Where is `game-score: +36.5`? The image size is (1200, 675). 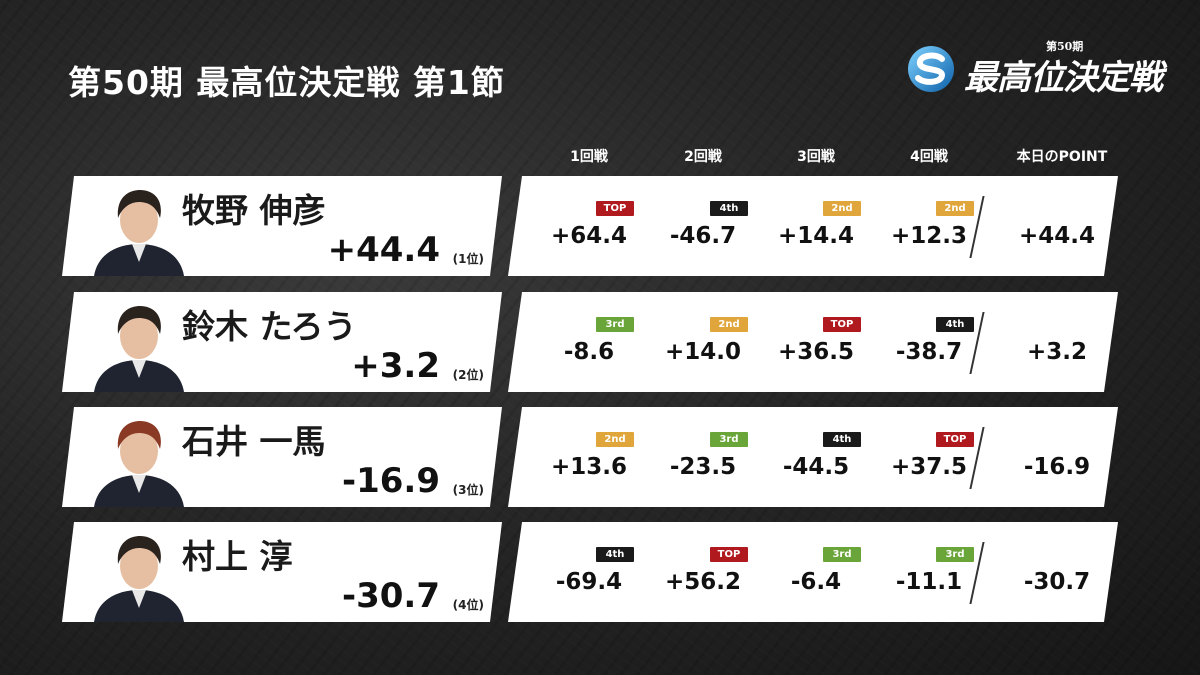
game-score: +36.5 is located at coordinates (816, 352).